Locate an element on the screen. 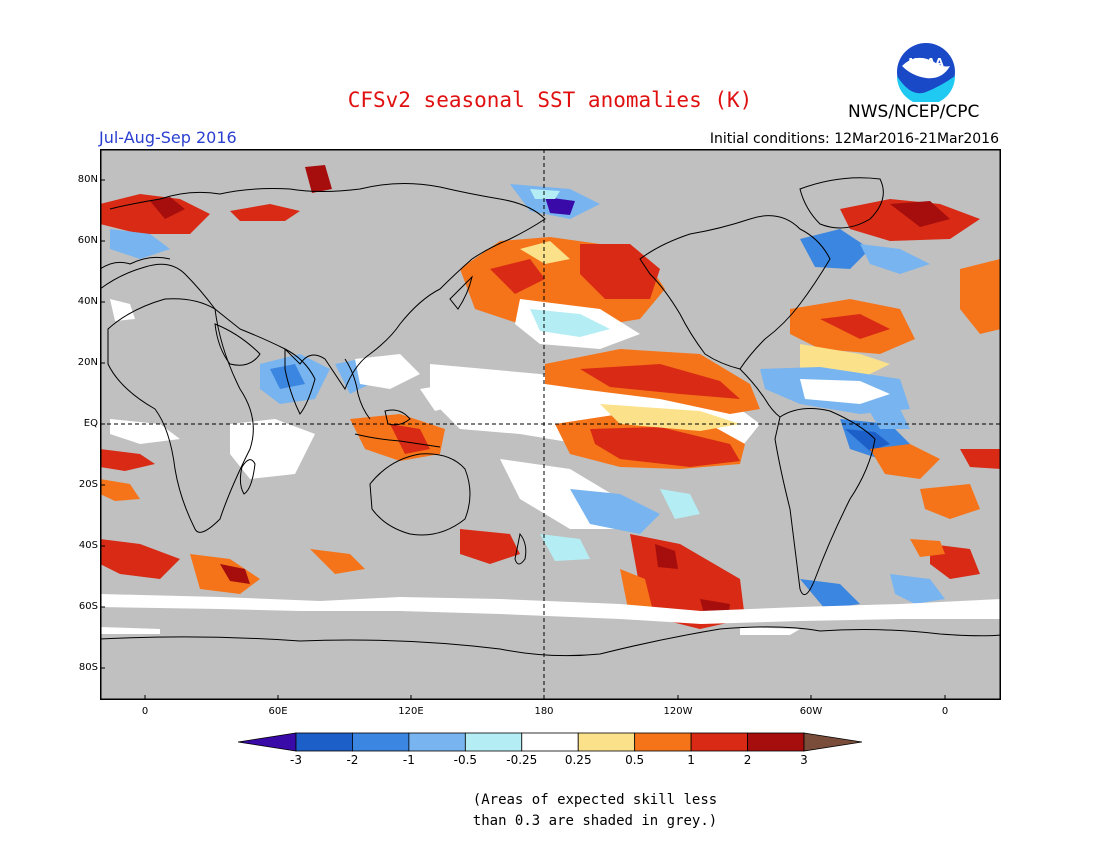 This screenshot has height=850, width=1100. colorbar-max-triangle is located at coordinates (832, 742).